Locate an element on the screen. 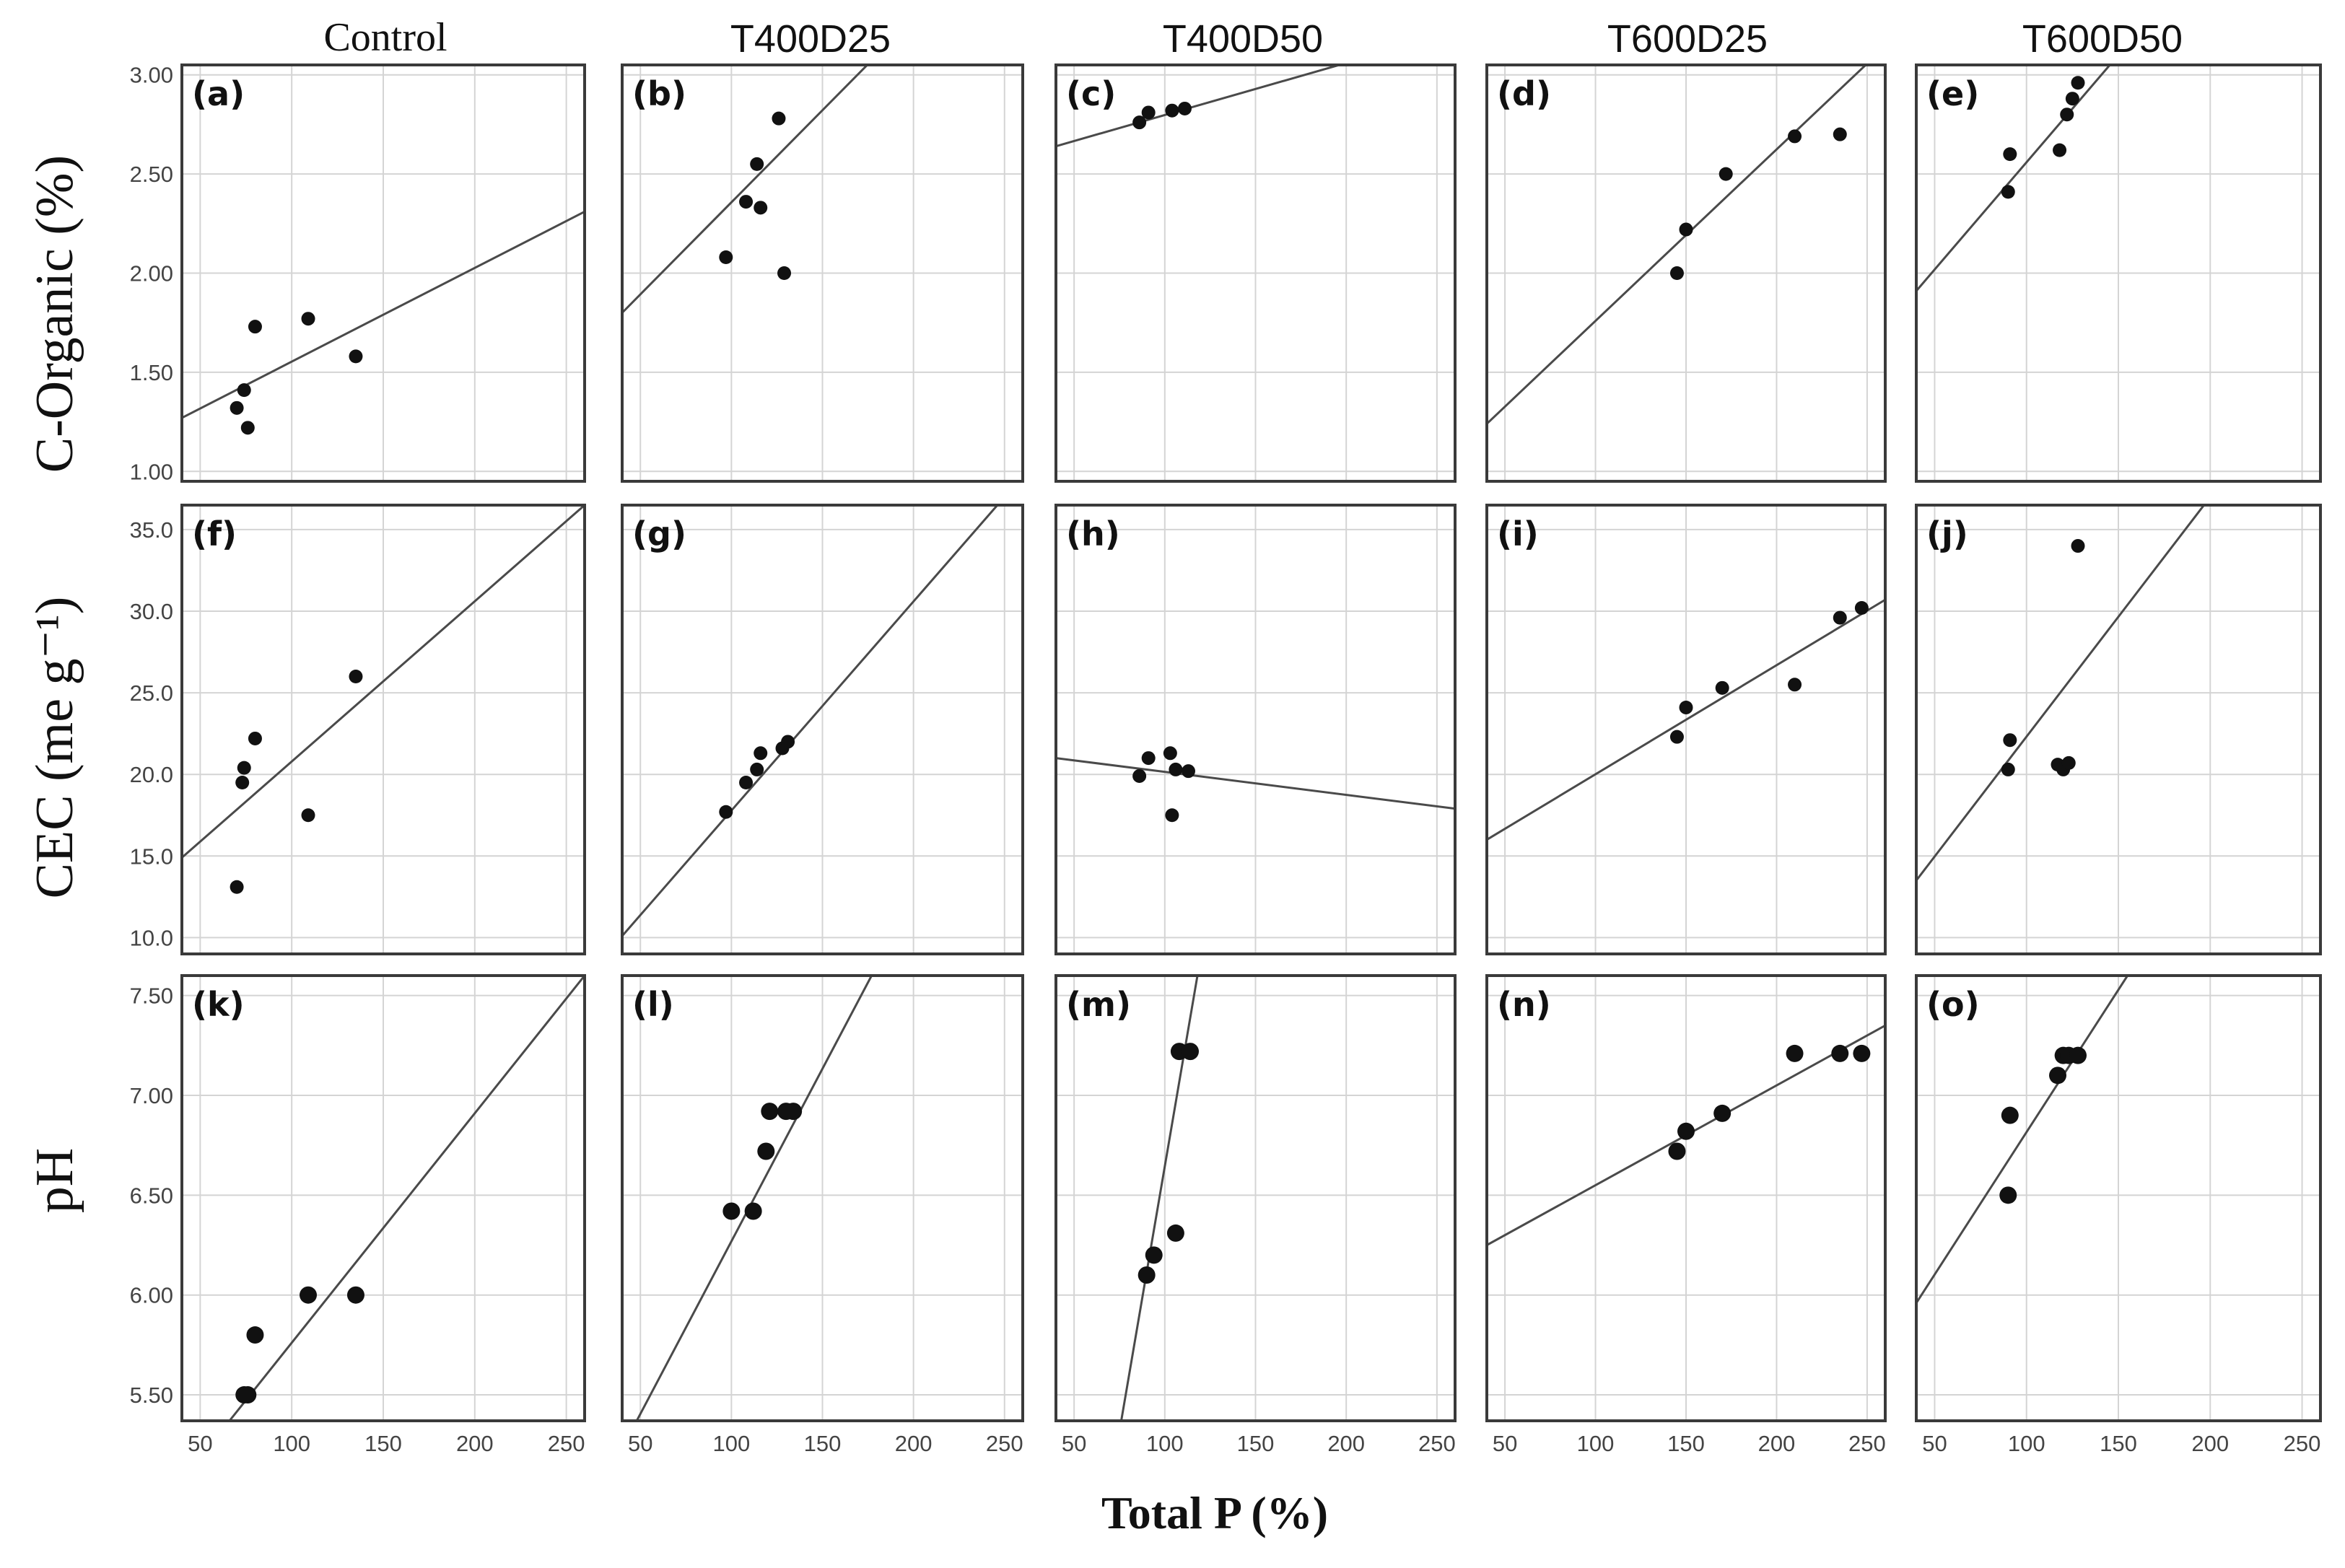 This screenshot has height=1568, width=2345. panel-h: (h) is located at coordinates (1255, 729).